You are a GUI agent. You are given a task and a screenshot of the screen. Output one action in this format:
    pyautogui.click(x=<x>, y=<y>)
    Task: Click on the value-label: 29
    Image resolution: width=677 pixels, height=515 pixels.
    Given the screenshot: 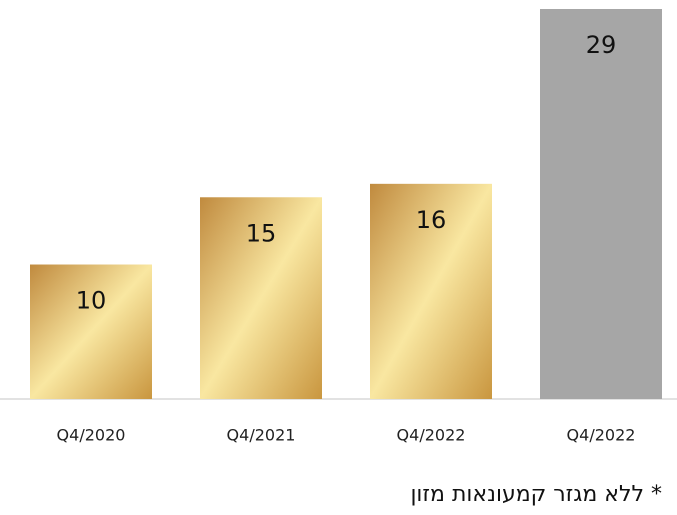 What is the action you would take?
    pyautogui.click(x=601, y=45)
    